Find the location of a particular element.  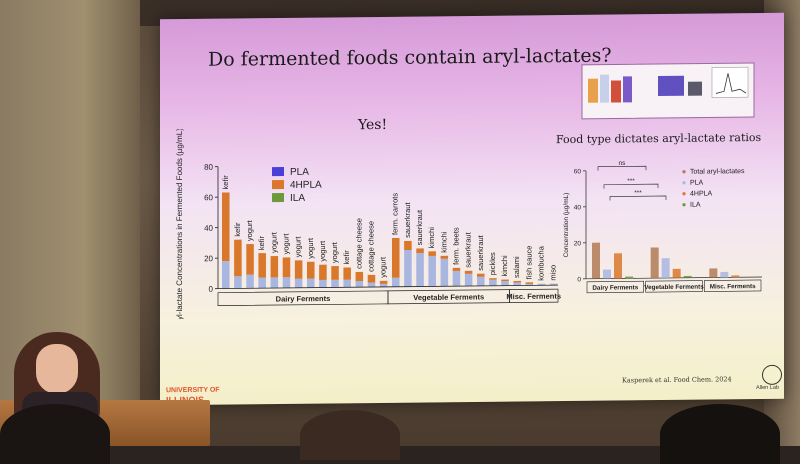

legend-label: 4HPLA is located at coordinates (701, 193).